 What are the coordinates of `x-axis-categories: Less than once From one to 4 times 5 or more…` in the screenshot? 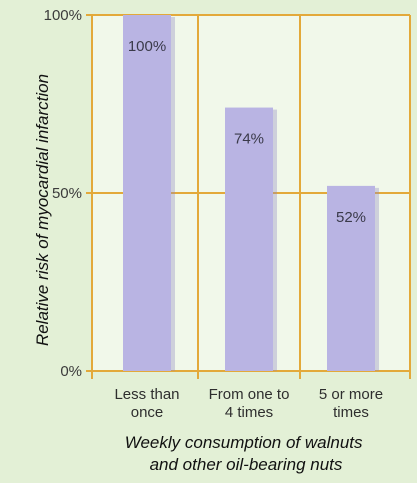 It's located at (248, 403).